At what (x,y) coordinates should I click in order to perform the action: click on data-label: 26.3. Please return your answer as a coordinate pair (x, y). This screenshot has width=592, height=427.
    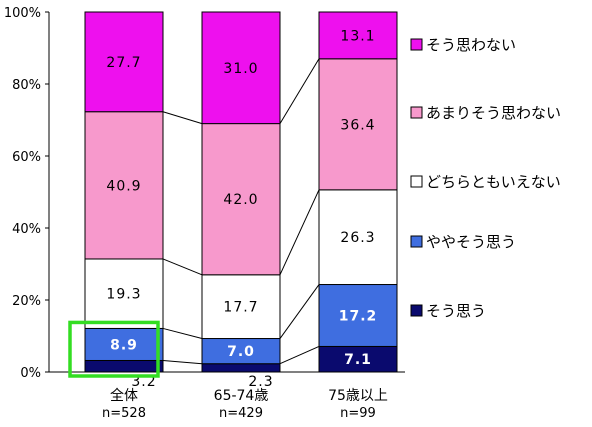
    Looking at the image, I should click on (357, 238).